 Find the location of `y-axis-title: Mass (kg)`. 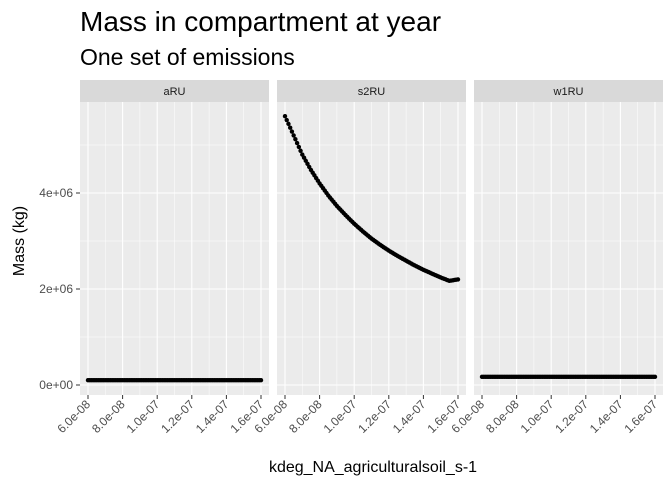

y-axis-title: Mass (kg) is located at coordinates (19, 241).